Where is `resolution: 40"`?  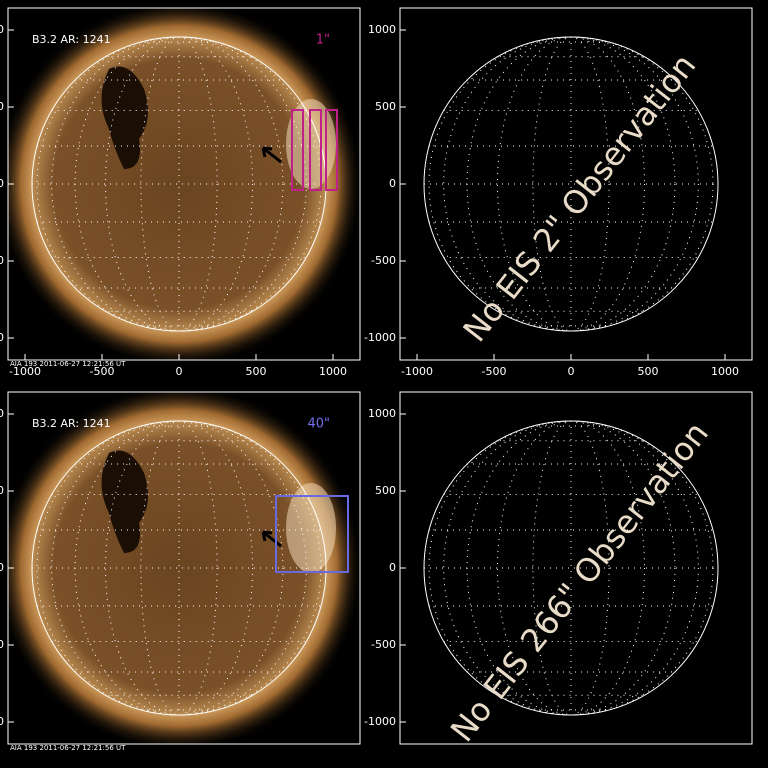 resolution: 40" is located at coordinates (318, 424).